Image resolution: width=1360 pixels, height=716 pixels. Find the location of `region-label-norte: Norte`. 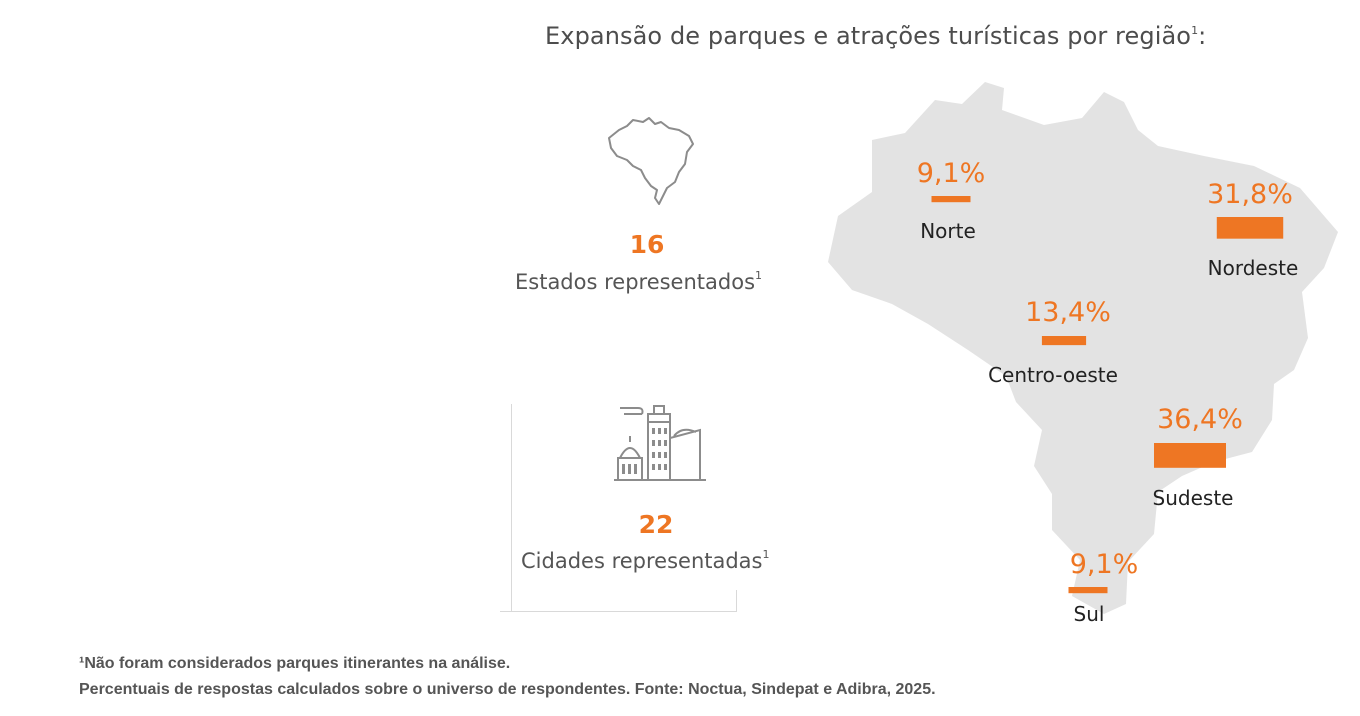

region-label-norte: Norte is located at coordinates (948, 231).